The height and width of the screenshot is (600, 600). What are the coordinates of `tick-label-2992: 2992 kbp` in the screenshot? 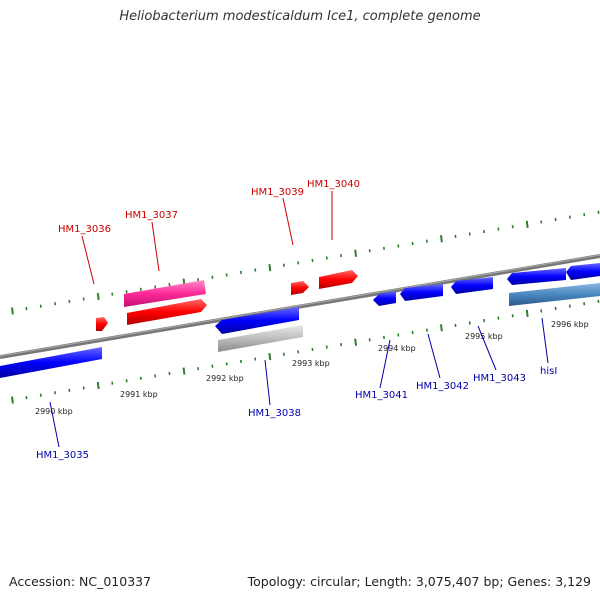 It's located at (225, 378).